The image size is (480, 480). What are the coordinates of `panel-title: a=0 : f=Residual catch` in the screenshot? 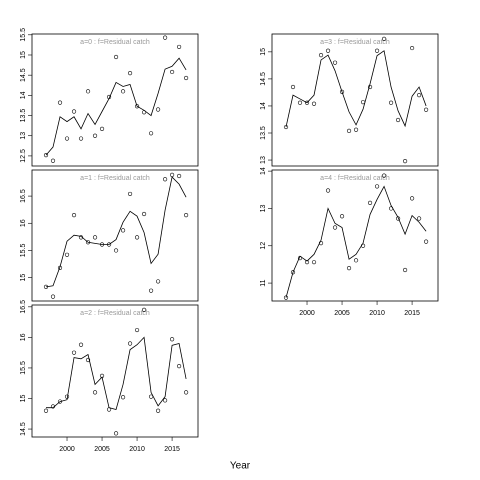 It's located at (115, 42).